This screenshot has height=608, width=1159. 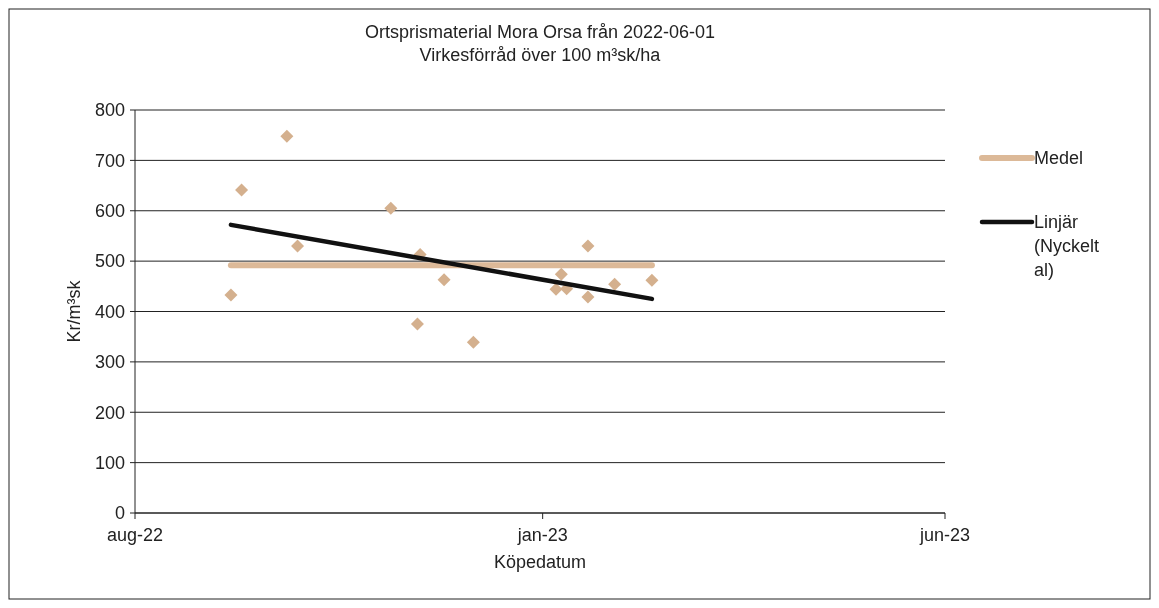 I want to click on chart-subtitle: Virkesförråd över 100 m³sk/ha, so click(x=540, y=55).